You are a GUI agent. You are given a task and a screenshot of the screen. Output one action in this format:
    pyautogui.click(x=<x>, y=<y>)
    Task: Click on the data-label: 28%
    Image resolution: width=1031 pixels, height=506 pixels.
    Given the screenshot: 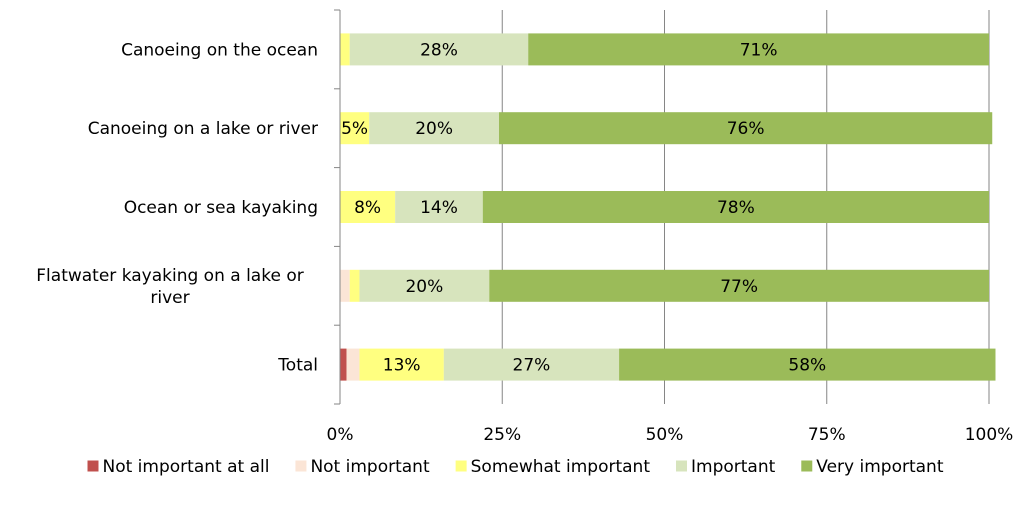 What is the action you would take?
    pyautogui.click(x=439, y=50)
    